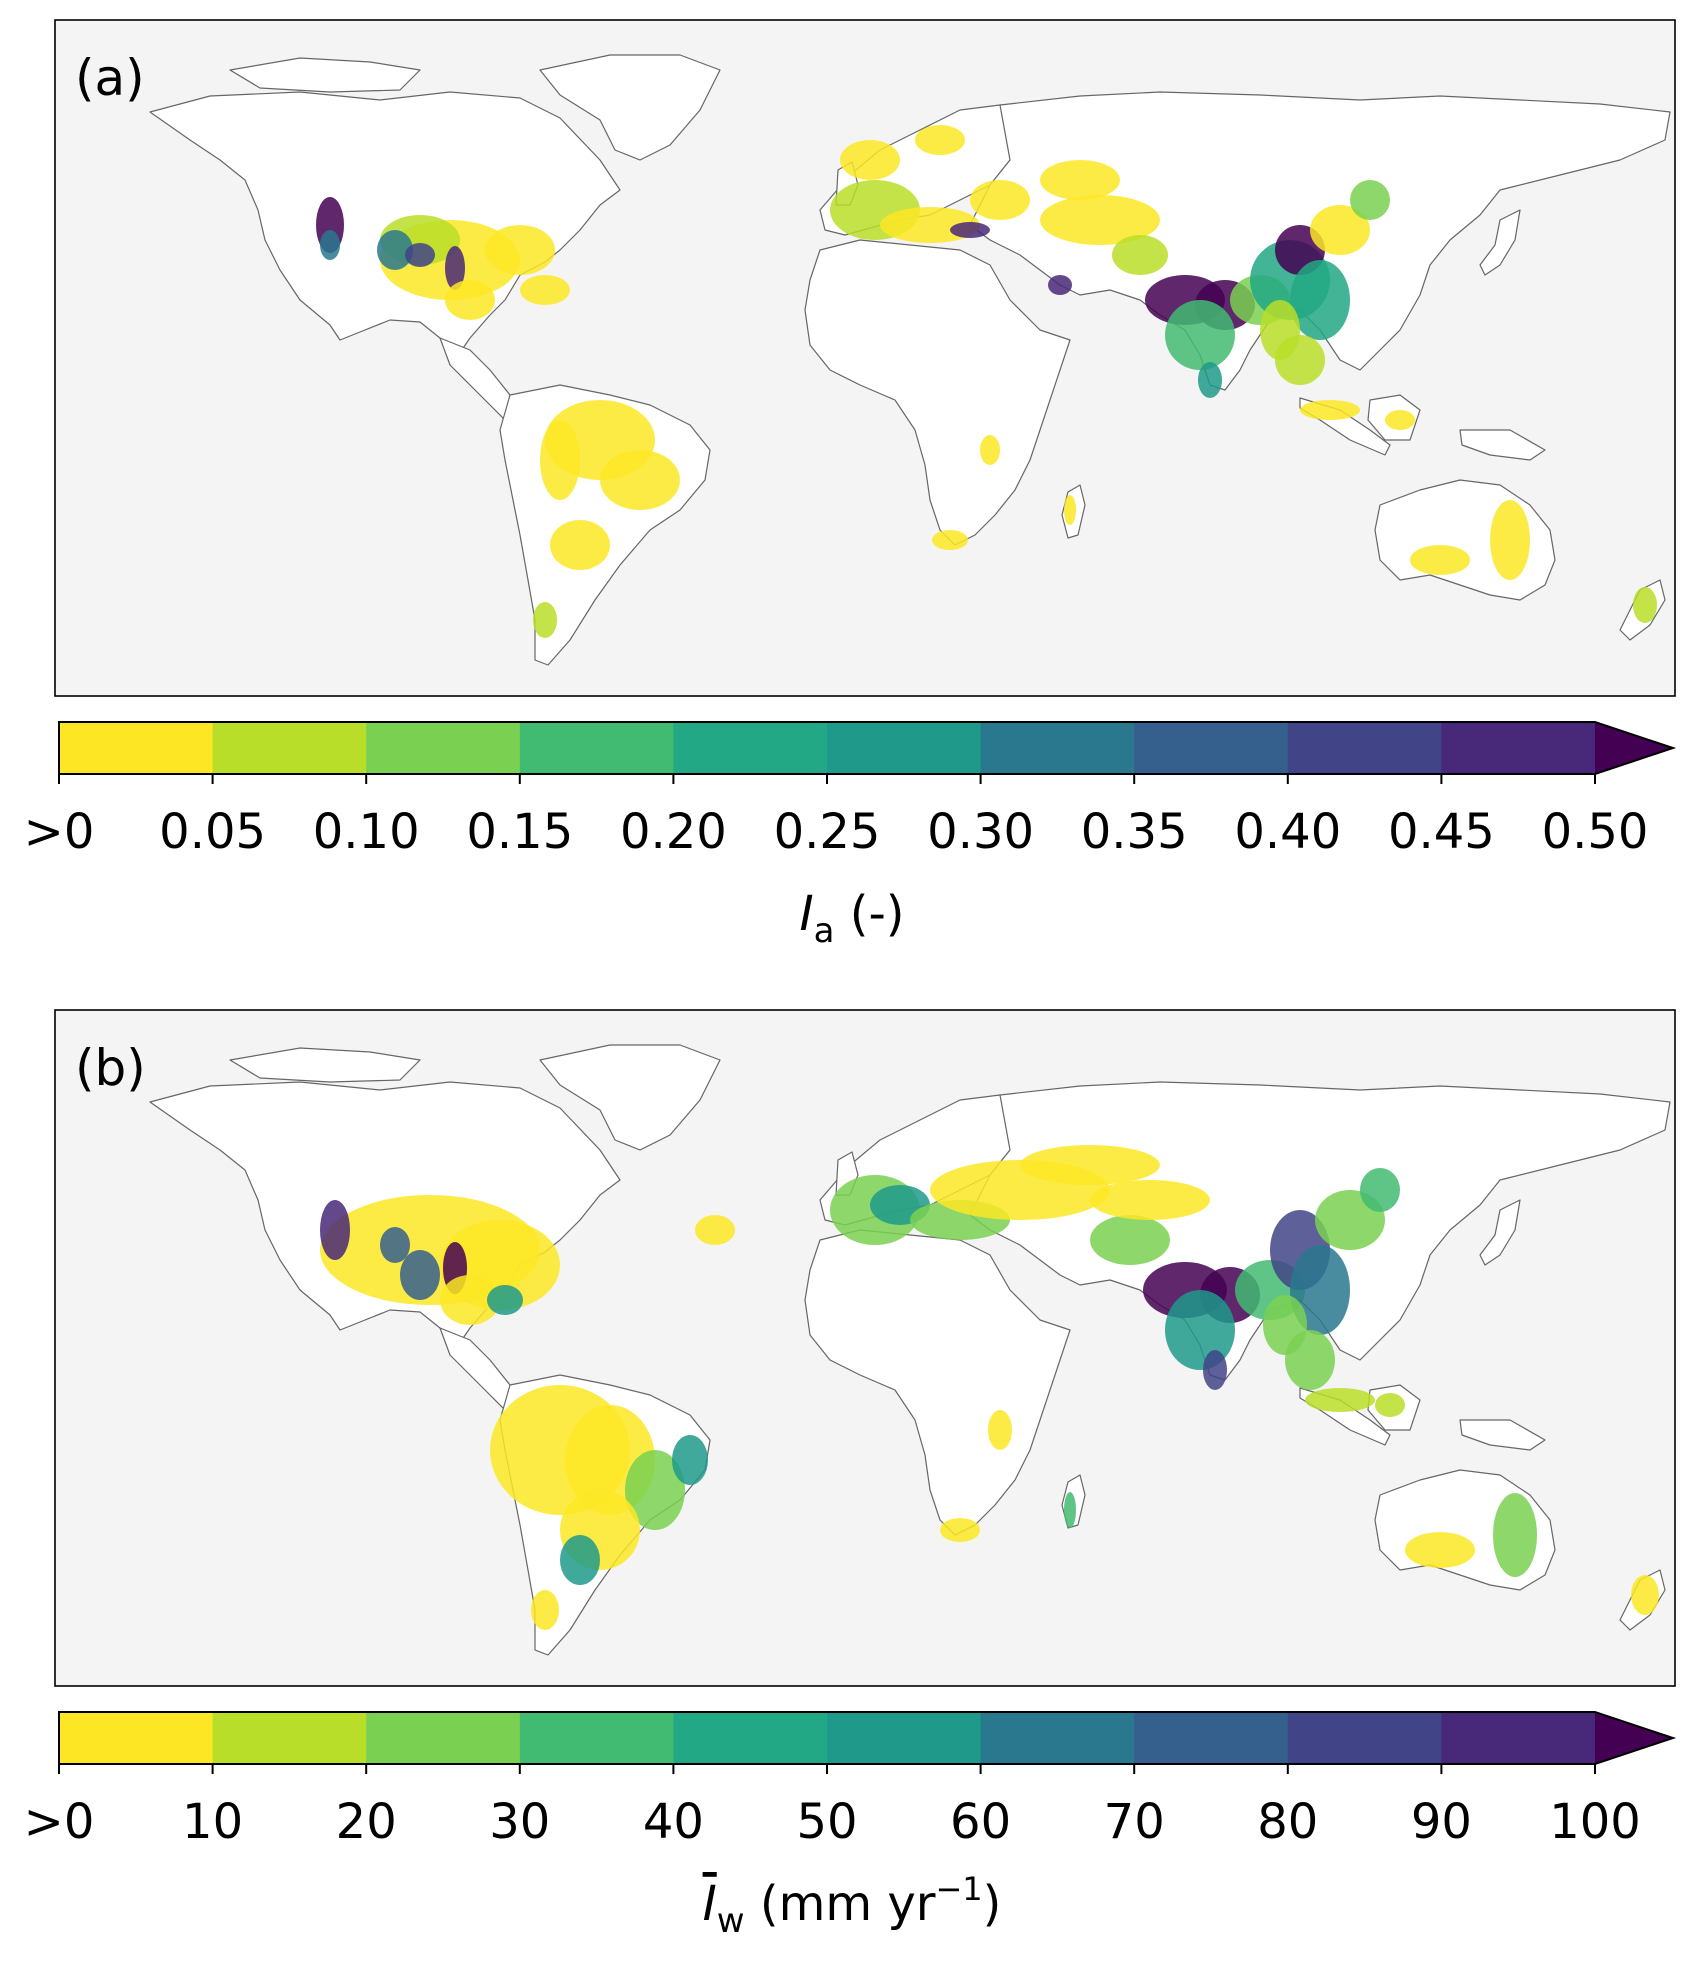 Image resolution: width=1700 pixels, height=1963 pixels. What do you see at coordinates (385, 226) in the screenshot?
I see `landmass-north-america` at bounding box center [385, 226].